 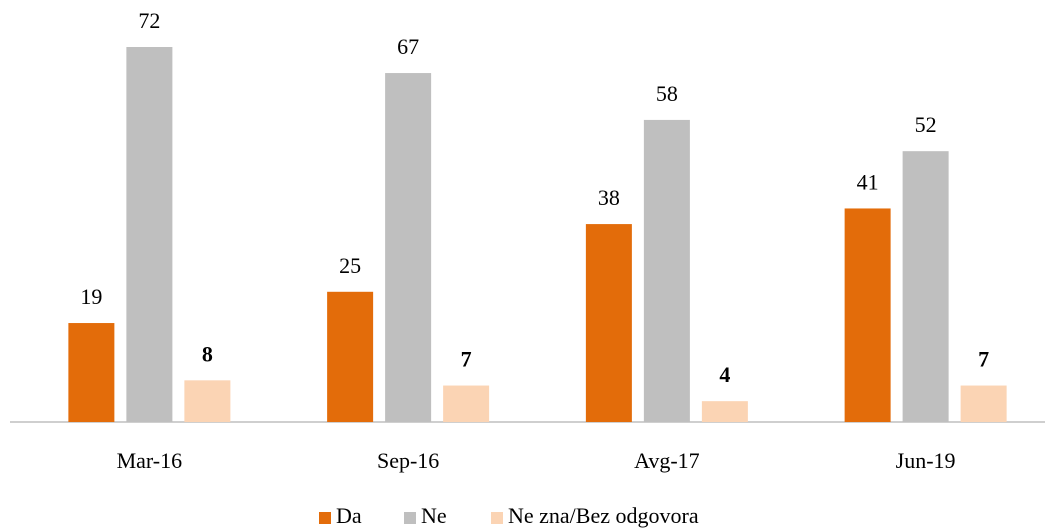 I want to click on data-label: 67, so click(x=408, y=46).